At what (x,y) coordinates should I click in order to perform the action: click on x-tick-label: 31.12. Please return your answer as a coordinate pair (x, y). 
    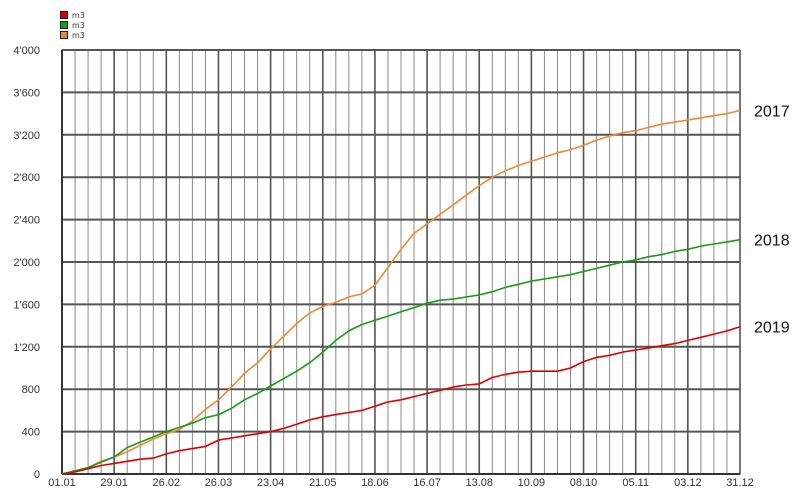
    Looking at the image, I should click on (740, 482).